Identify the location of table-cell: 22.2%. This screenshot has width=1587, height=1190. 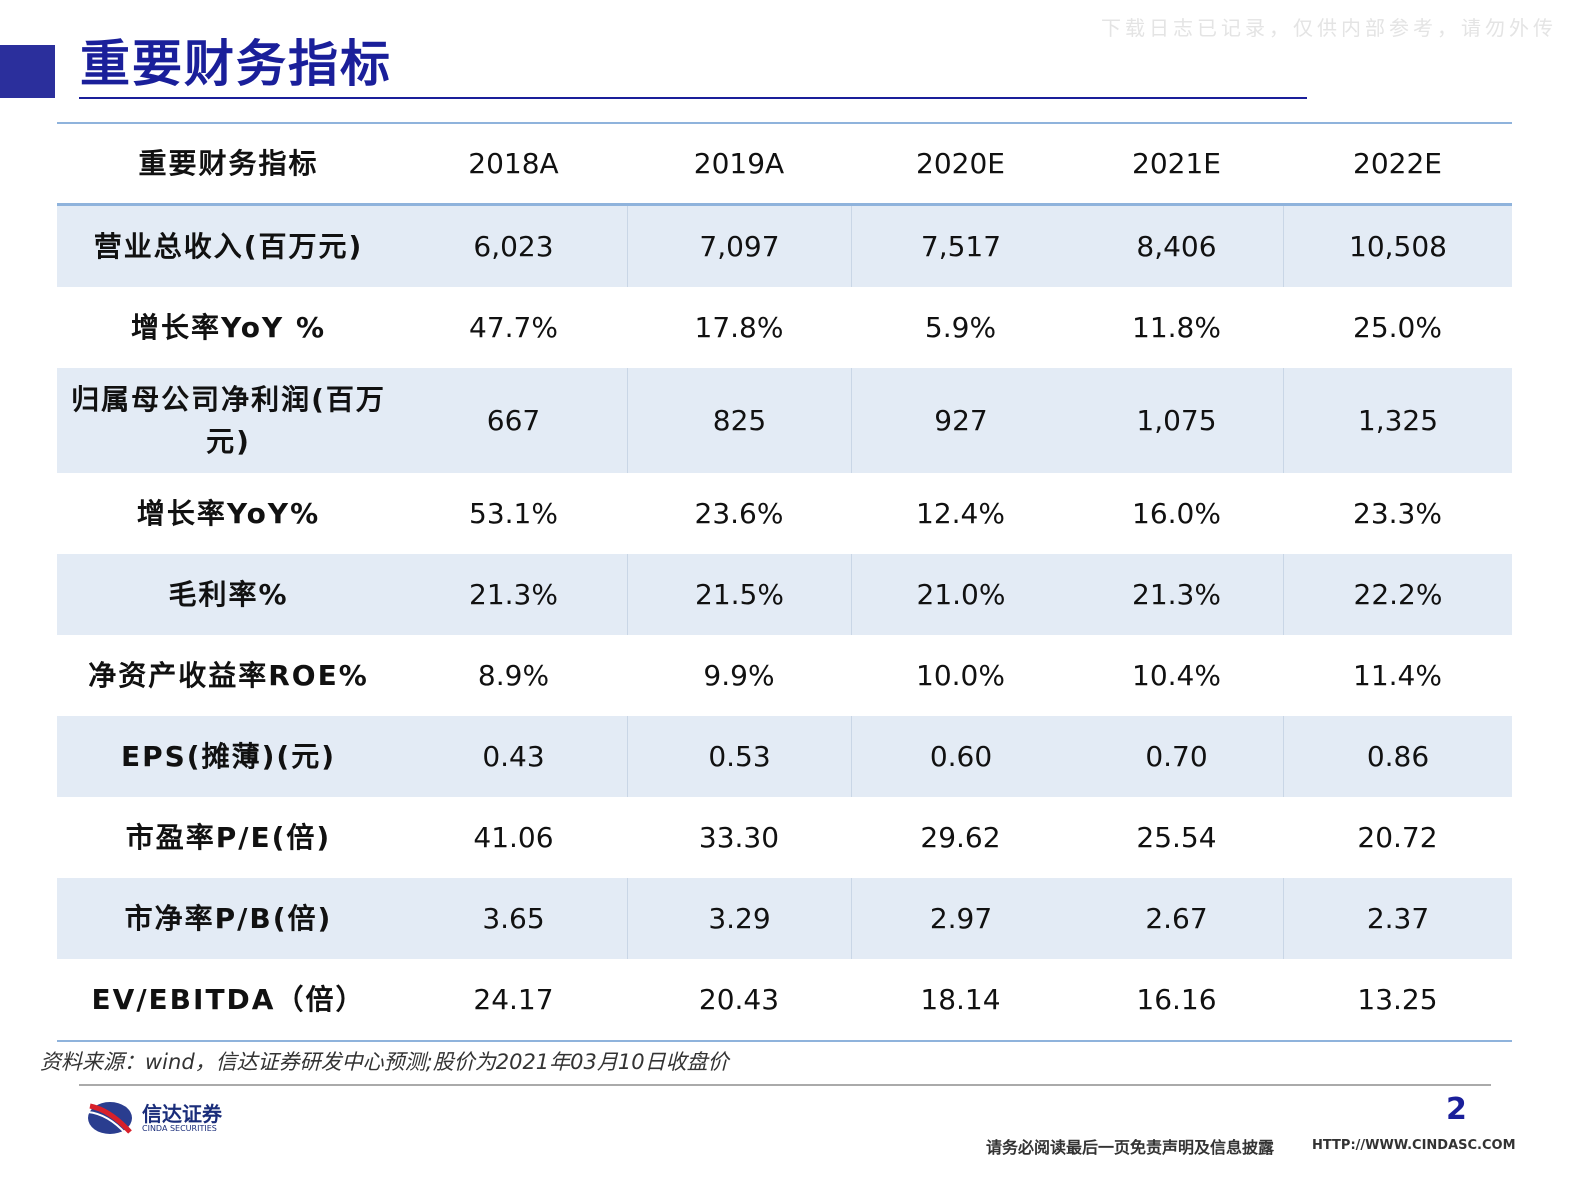
(1397, 594).